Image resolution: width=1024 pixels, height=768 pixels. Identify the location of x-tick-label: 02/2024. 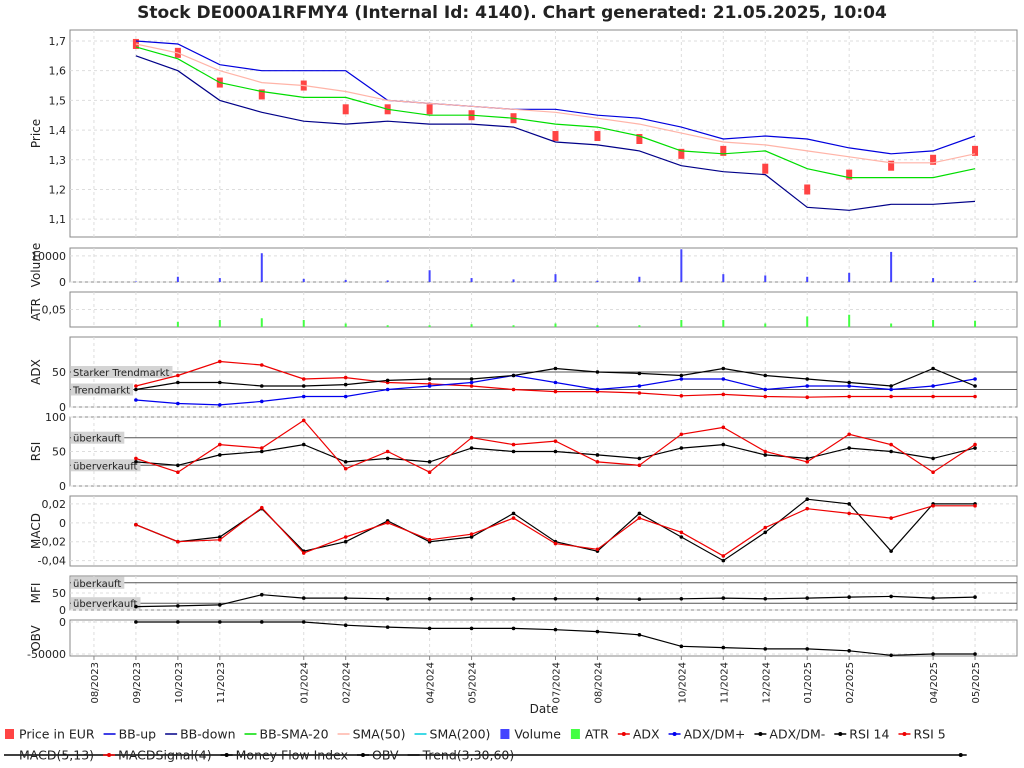
(347, 683).